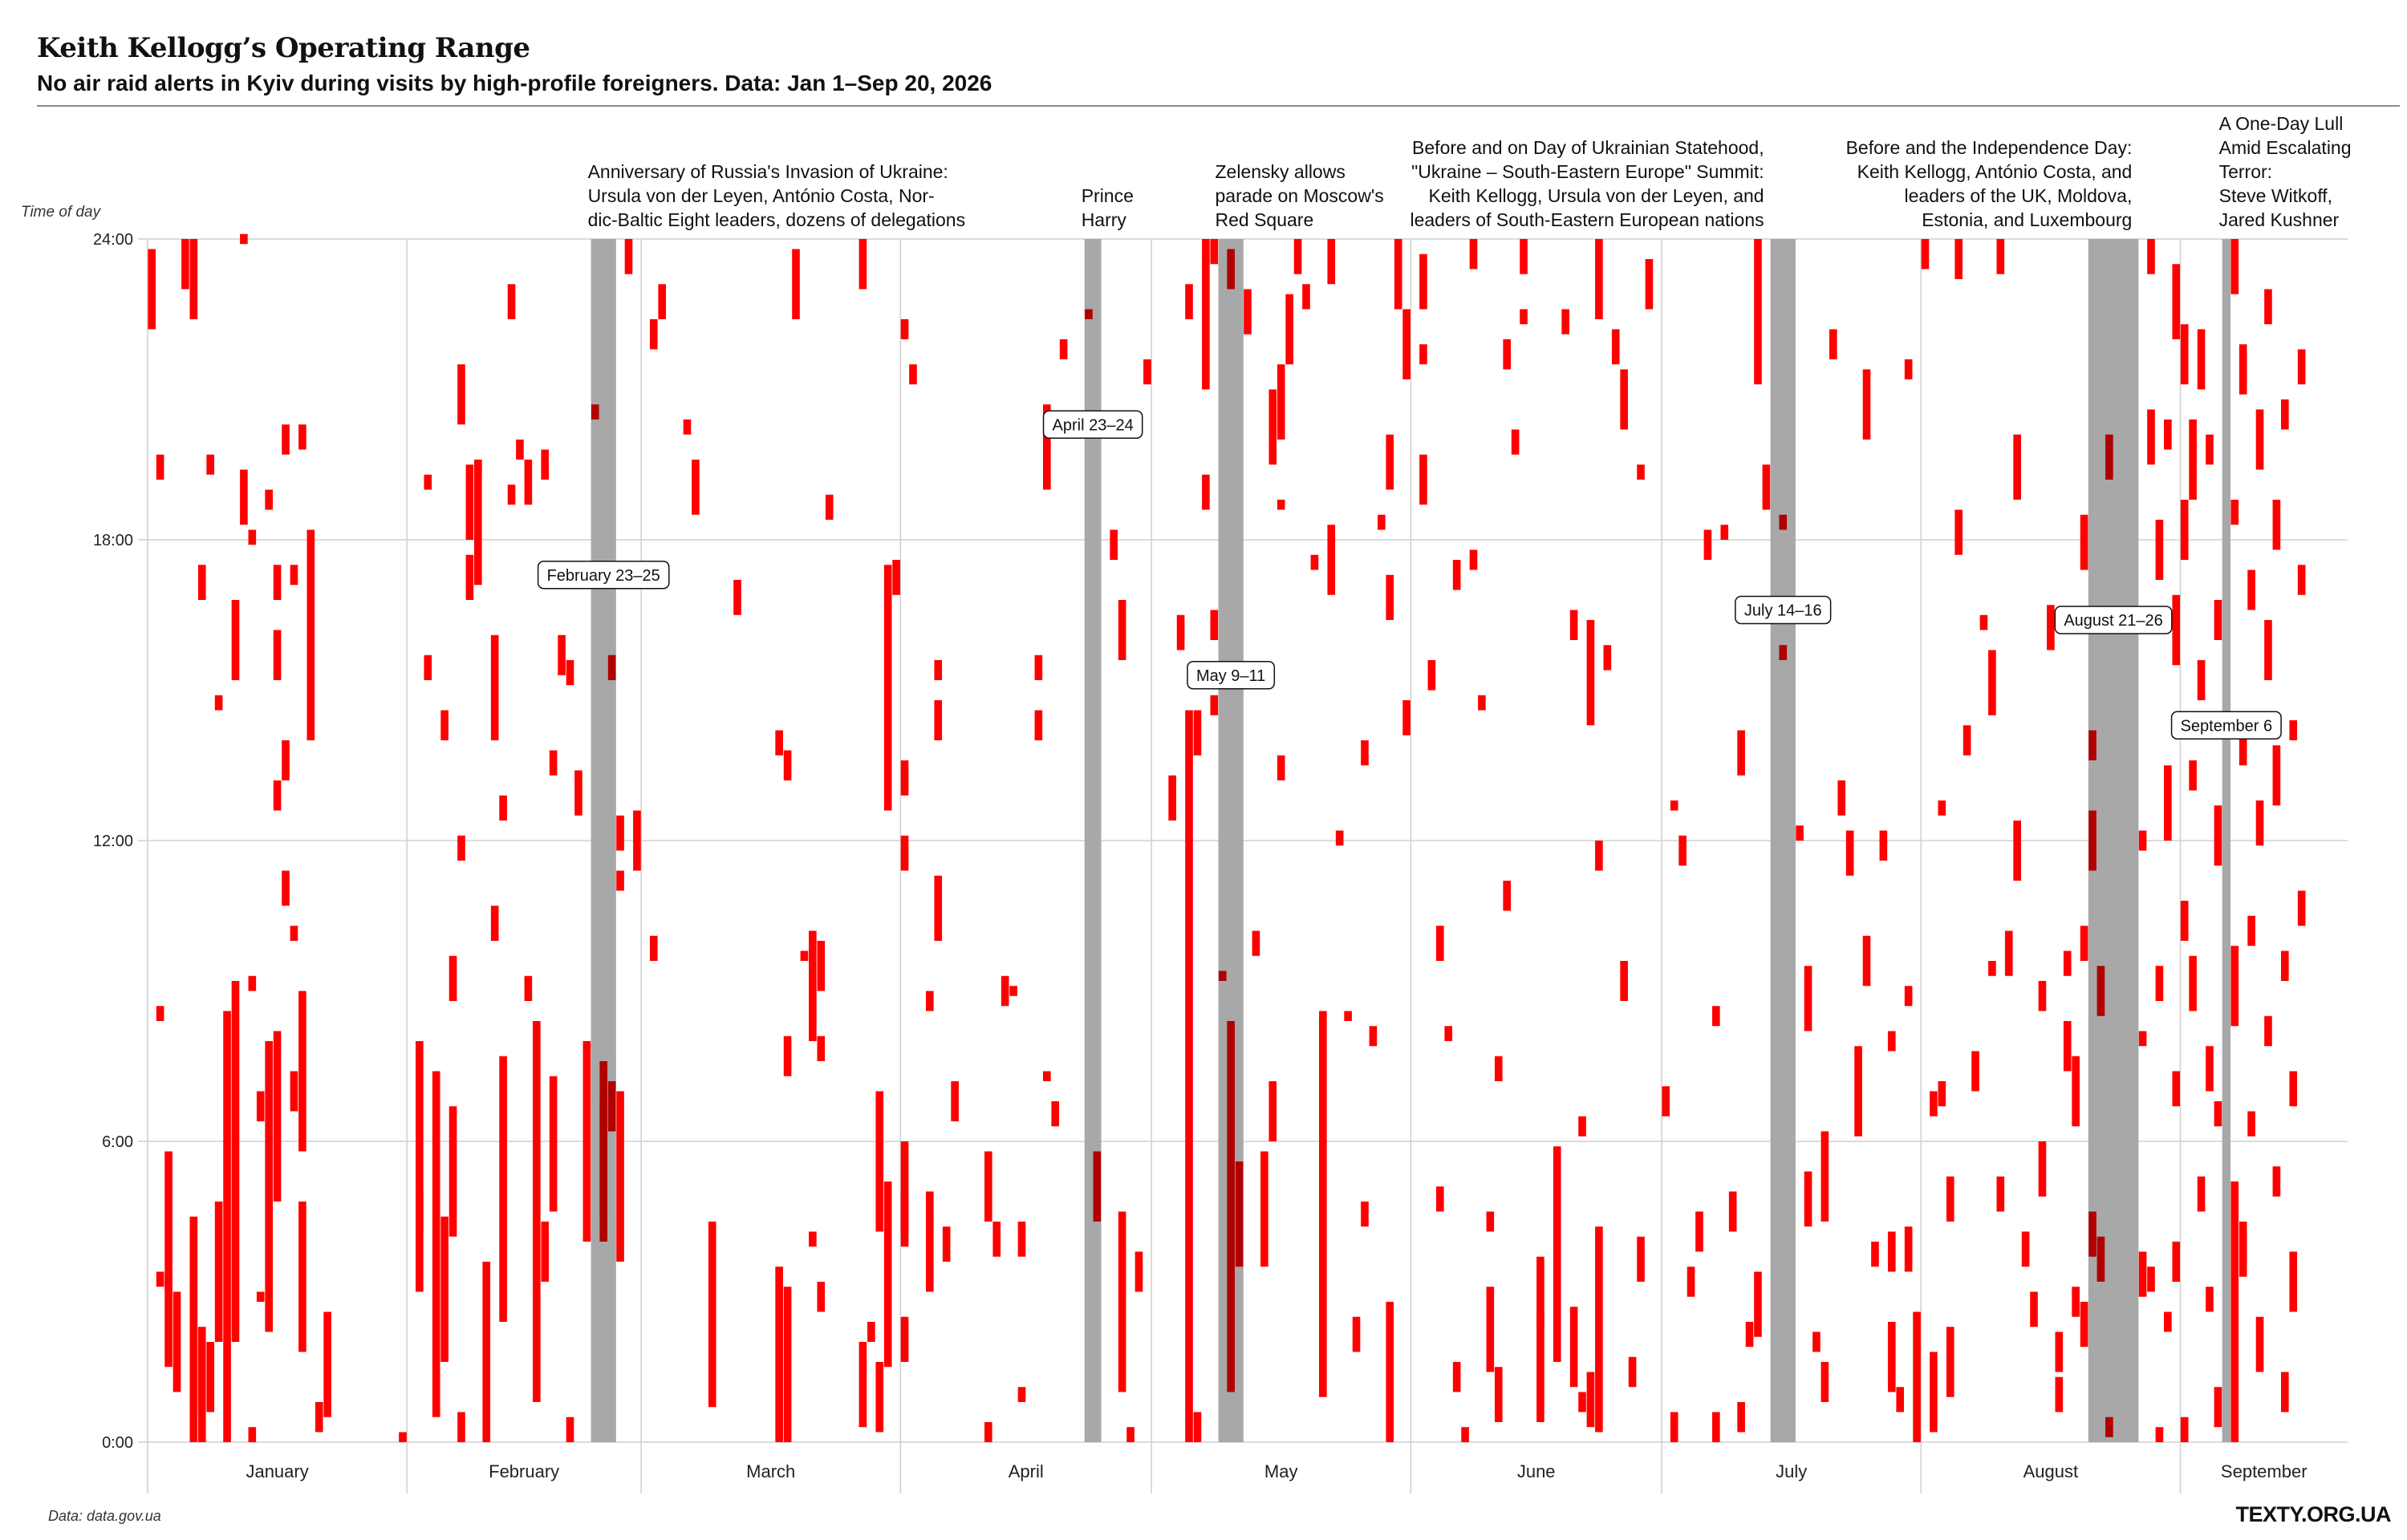  I want to click on y-axis-label: Time of day, so click(61, 212).